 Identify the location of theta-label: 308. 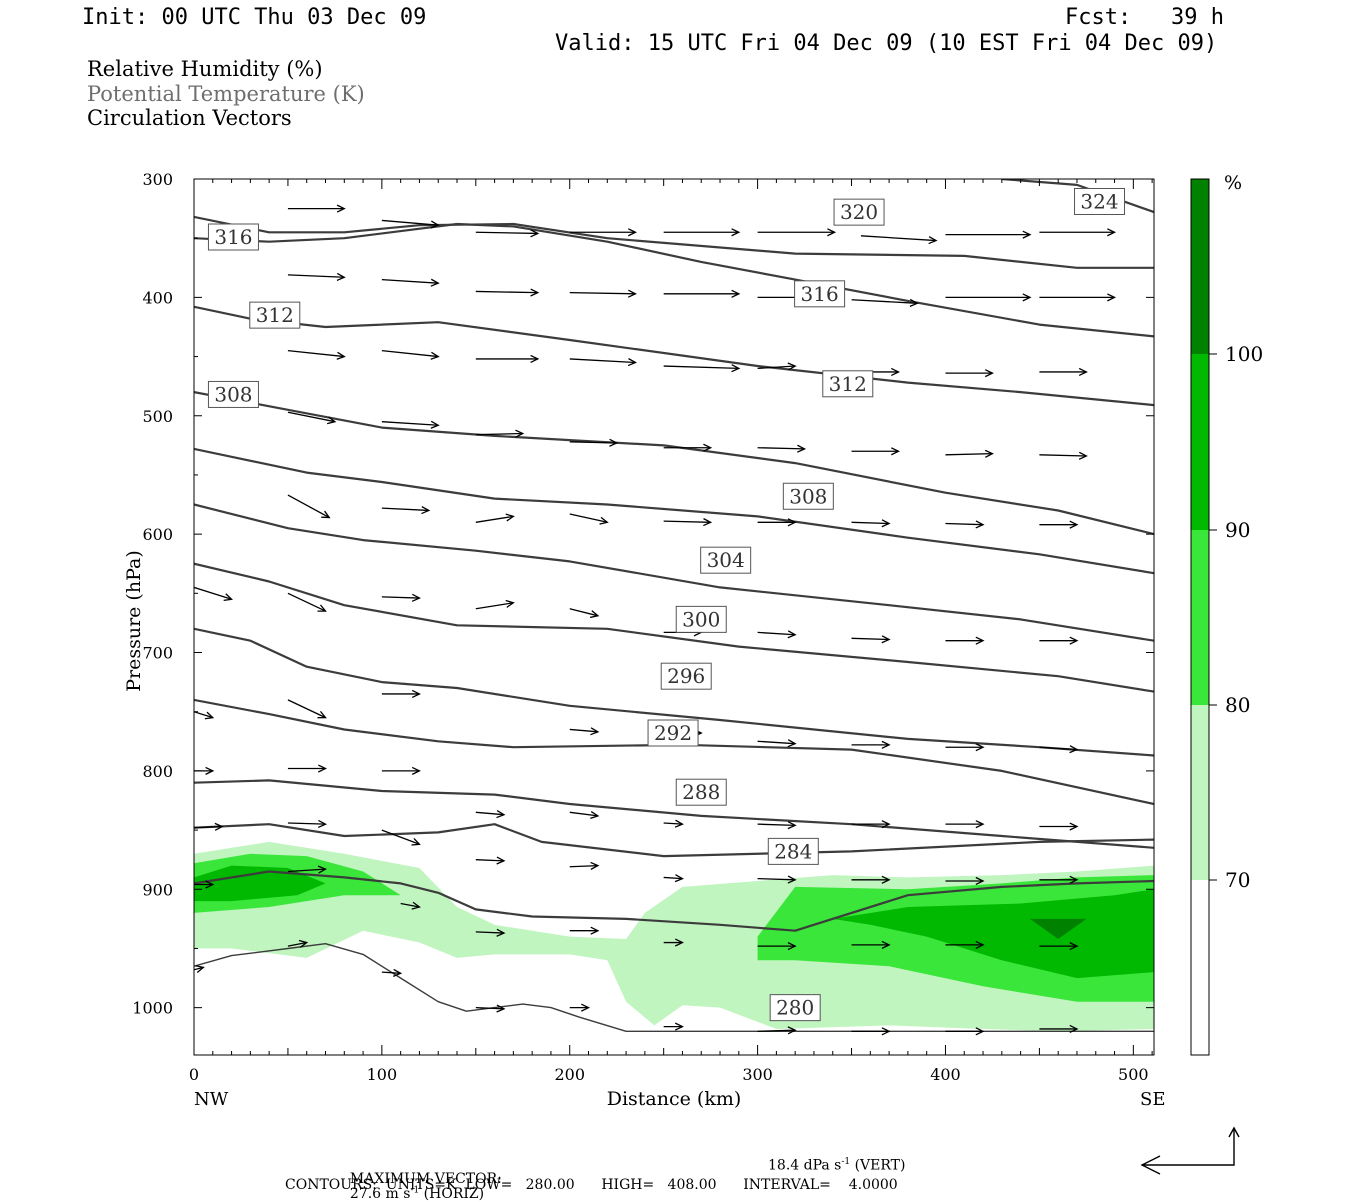
(808, 496).